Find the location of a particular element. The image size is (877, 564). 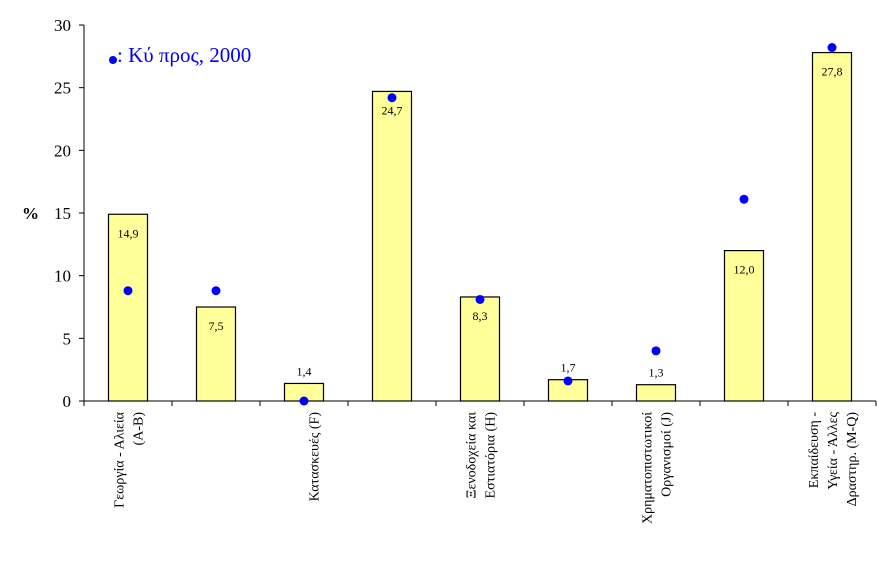

data-label: 1,4 is located at coordinates (304, 371).